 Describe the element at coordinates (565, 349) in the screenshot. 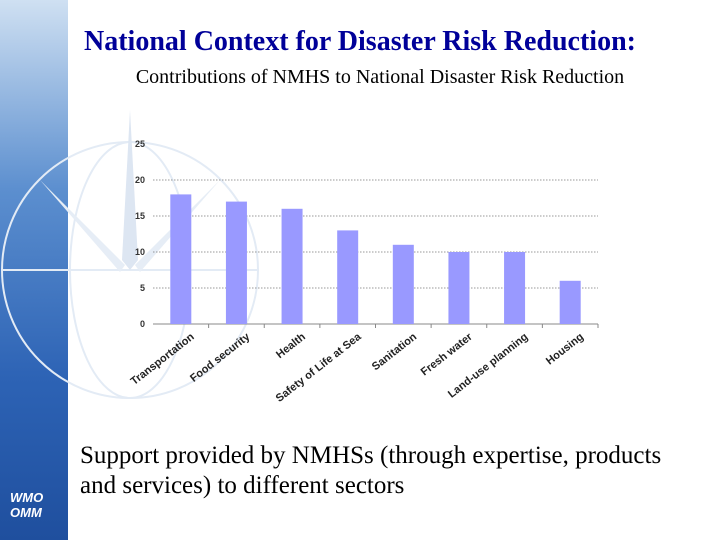

I see `x-category-label: Housing` at that location.